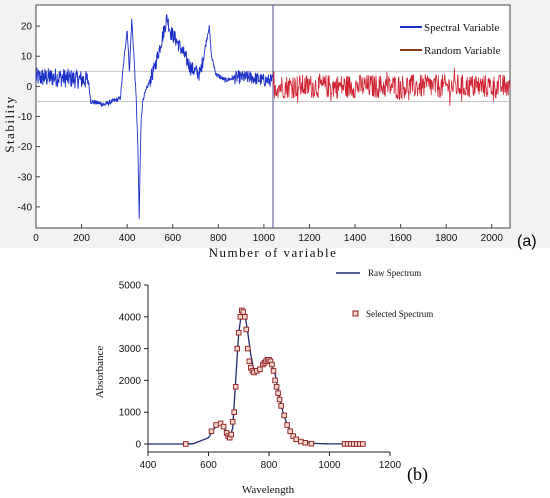  What do you see at coordinates (130, 286) in the screenshot?
I see `y-tick-label: 5000` at bounding box center [130, 286].